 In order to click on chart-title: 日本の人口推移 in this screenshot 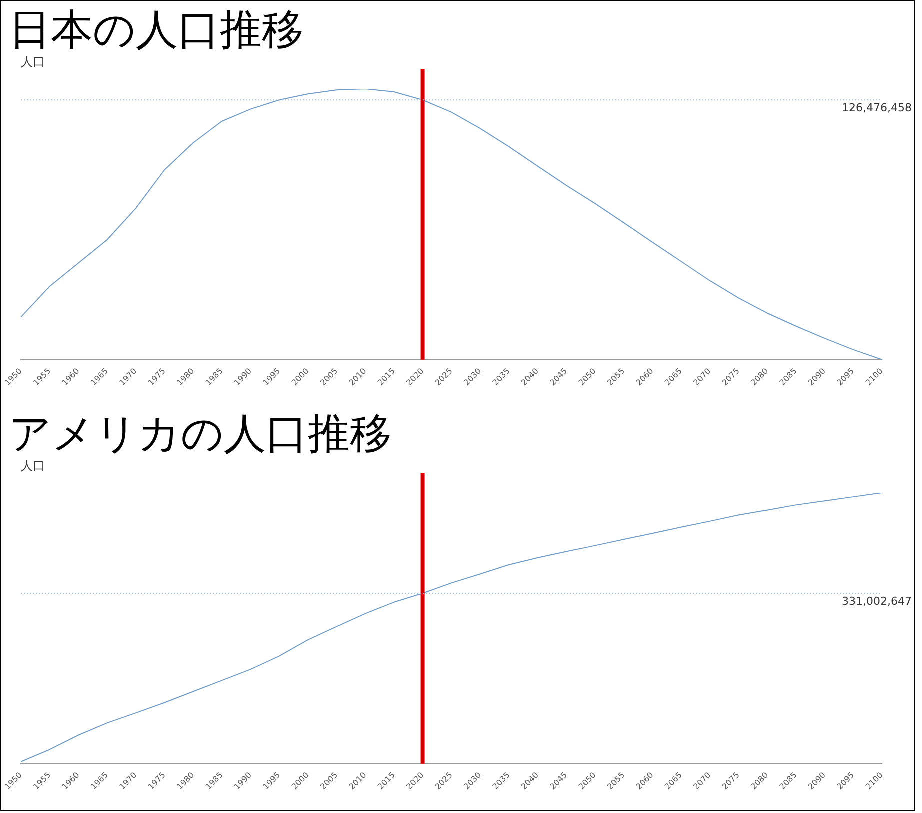, I will do `click(157, 30)`.